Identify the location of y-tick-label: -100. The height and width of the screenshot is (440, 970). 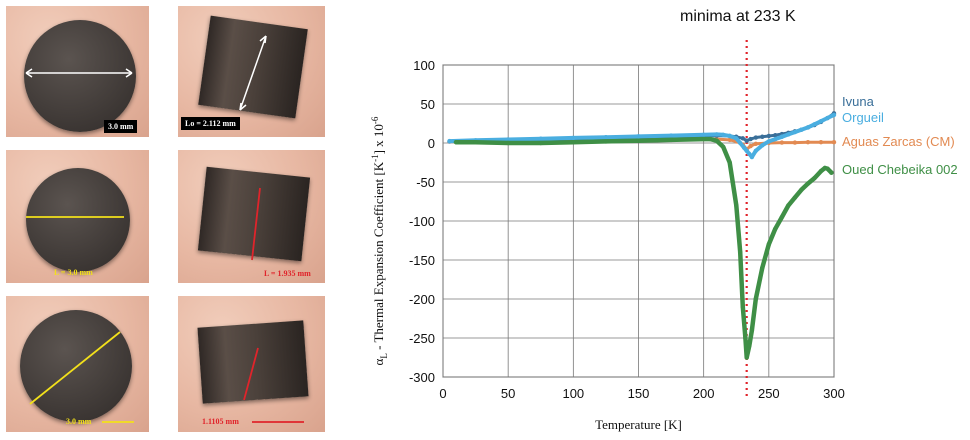
(422, 221).